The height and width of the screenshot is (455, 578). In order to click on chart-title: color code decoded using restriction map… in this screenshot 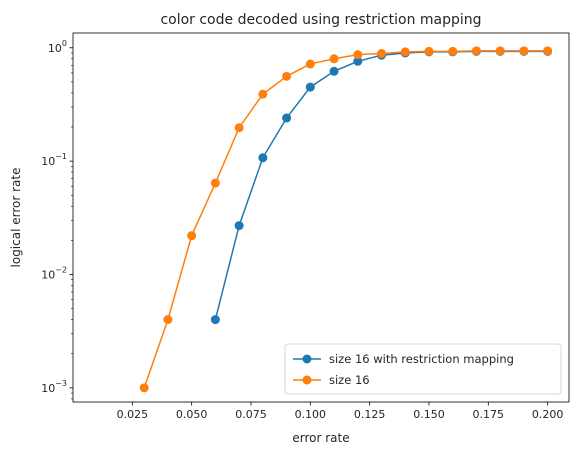, I will do `click(320, 20)`.